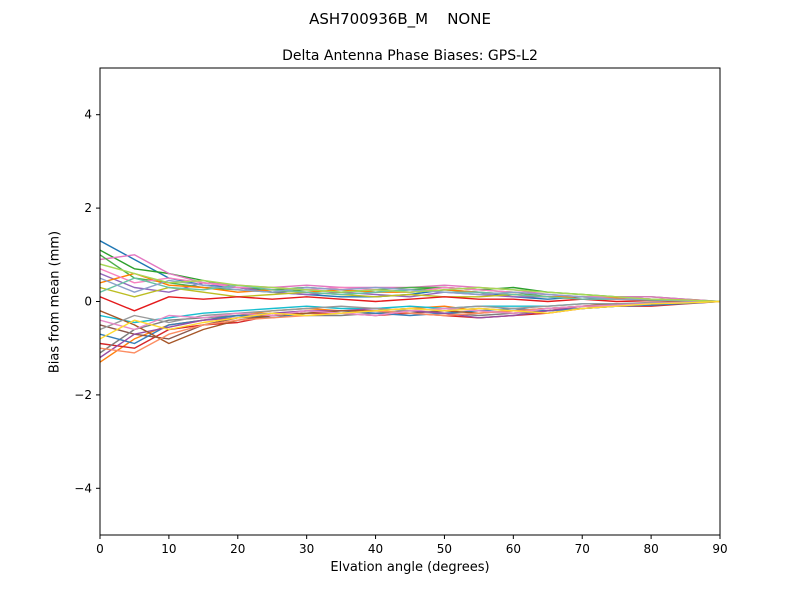 Image resolution: width=800 pixels, height=600 pixels. I want to click on x-tick-label: 40, so click(375, 549).